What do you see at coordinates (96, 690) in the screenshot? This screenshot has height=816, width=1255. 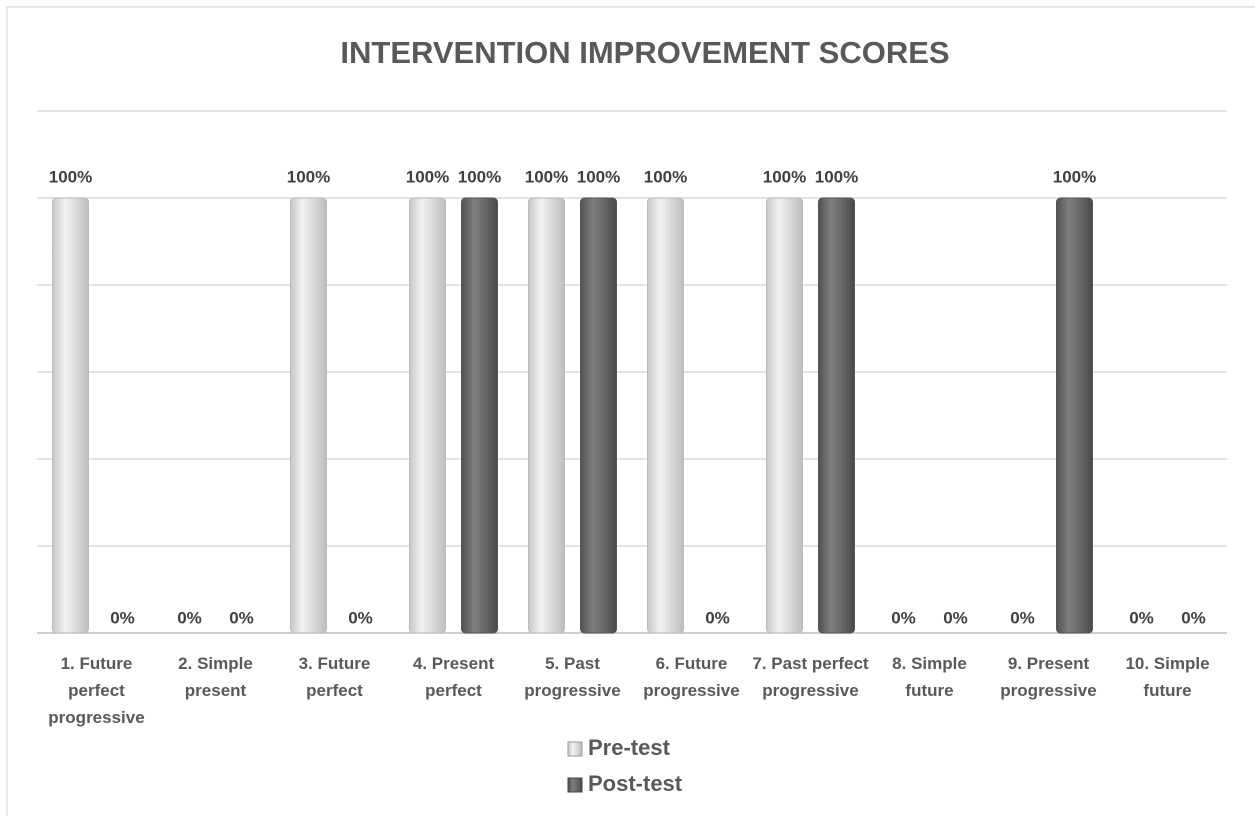 I see `x-tick-label: 1. Future perfect progressive` at bounding box center [96, 690].